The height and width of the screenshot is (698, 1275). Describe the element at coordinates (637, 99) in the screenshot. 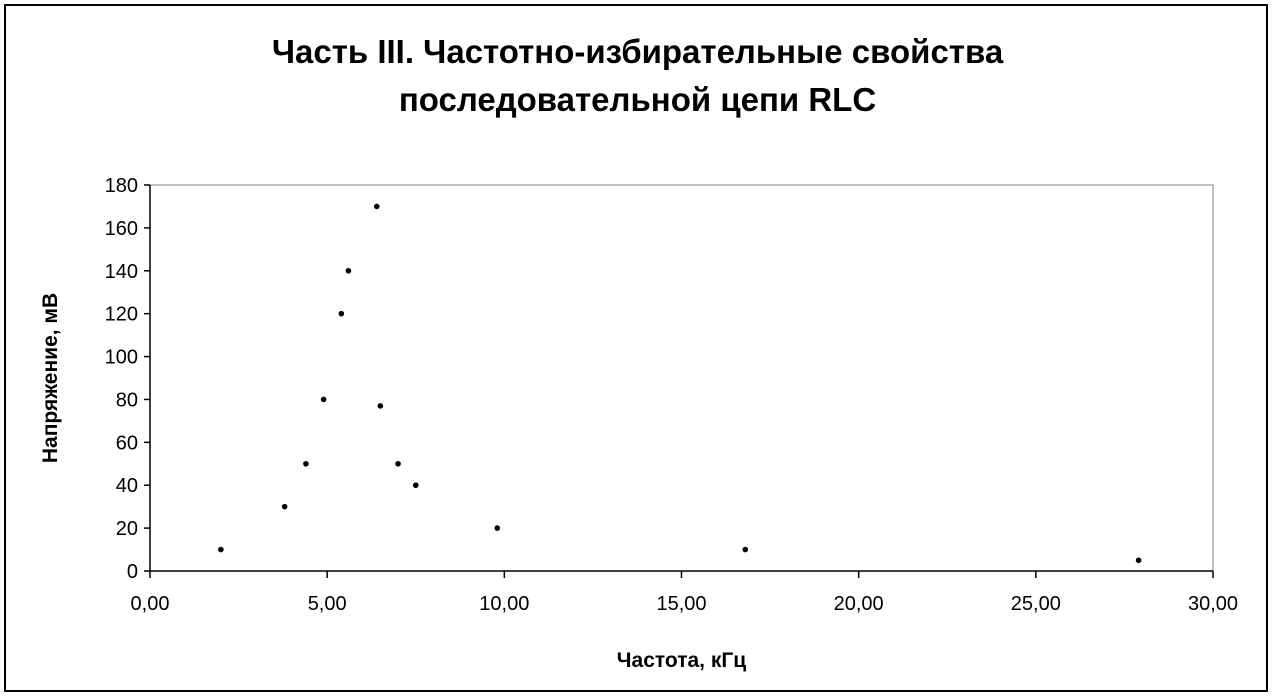

I see `chart-title-line-2: последовательной цепи RLC` at that location.